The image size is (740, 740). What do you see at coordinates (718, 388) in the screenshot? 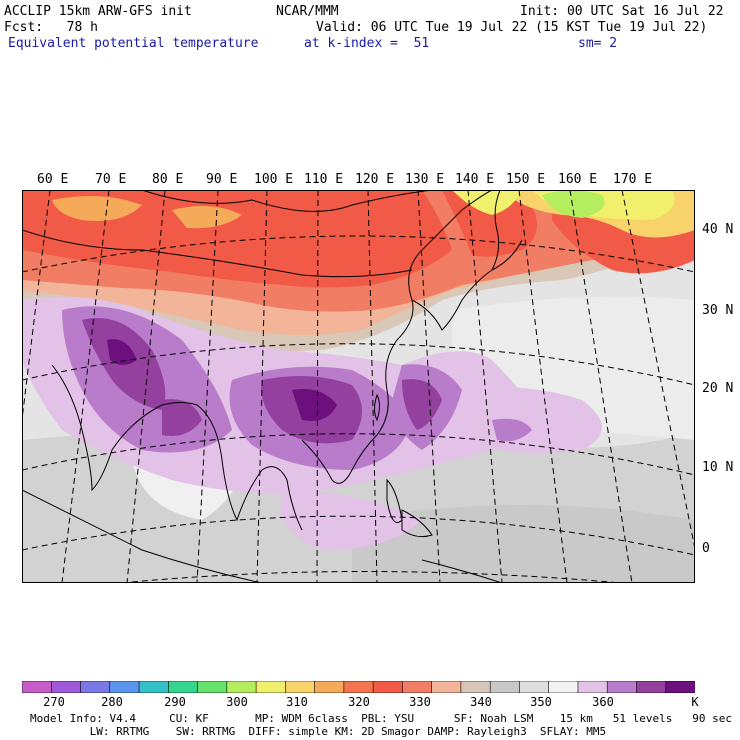
I see `lat-label: 20 N` at bounding box center [718, 388].